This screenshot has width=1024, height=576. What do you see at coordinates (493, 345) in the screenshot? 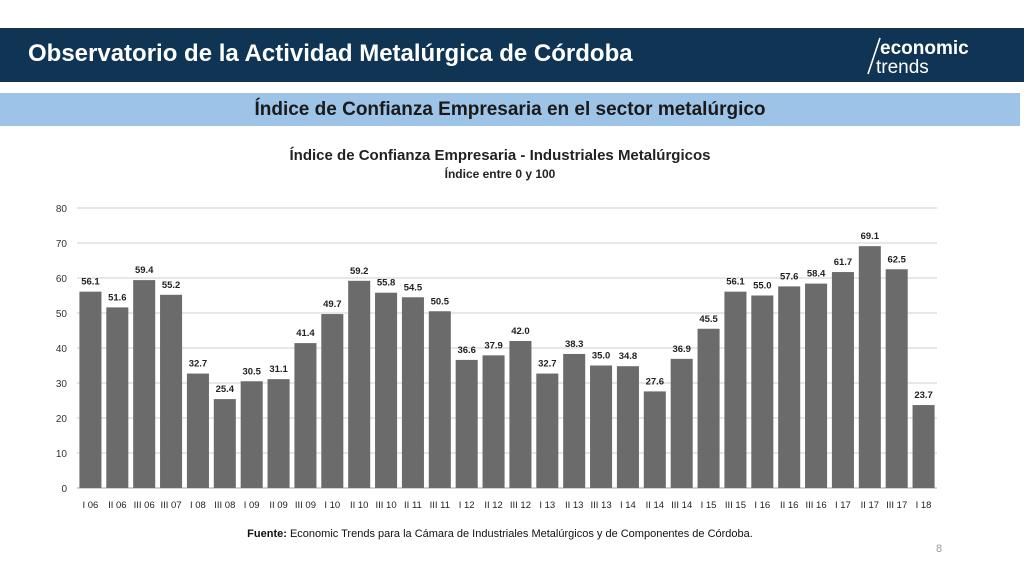
I see `data-label: 37.9` at bounding box center [493, 345].